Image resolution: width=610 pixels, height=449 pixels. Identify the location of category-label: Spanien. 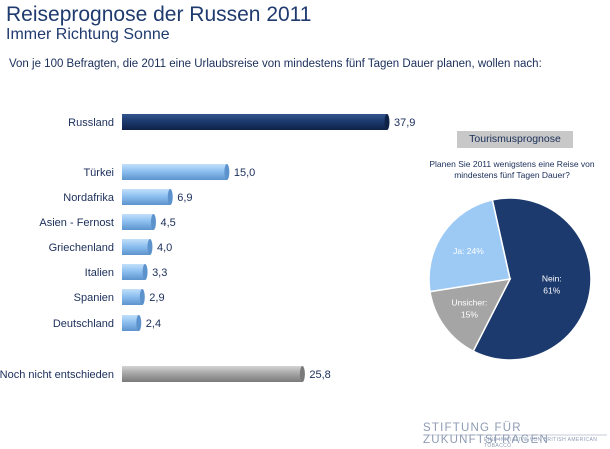
(94, 298).